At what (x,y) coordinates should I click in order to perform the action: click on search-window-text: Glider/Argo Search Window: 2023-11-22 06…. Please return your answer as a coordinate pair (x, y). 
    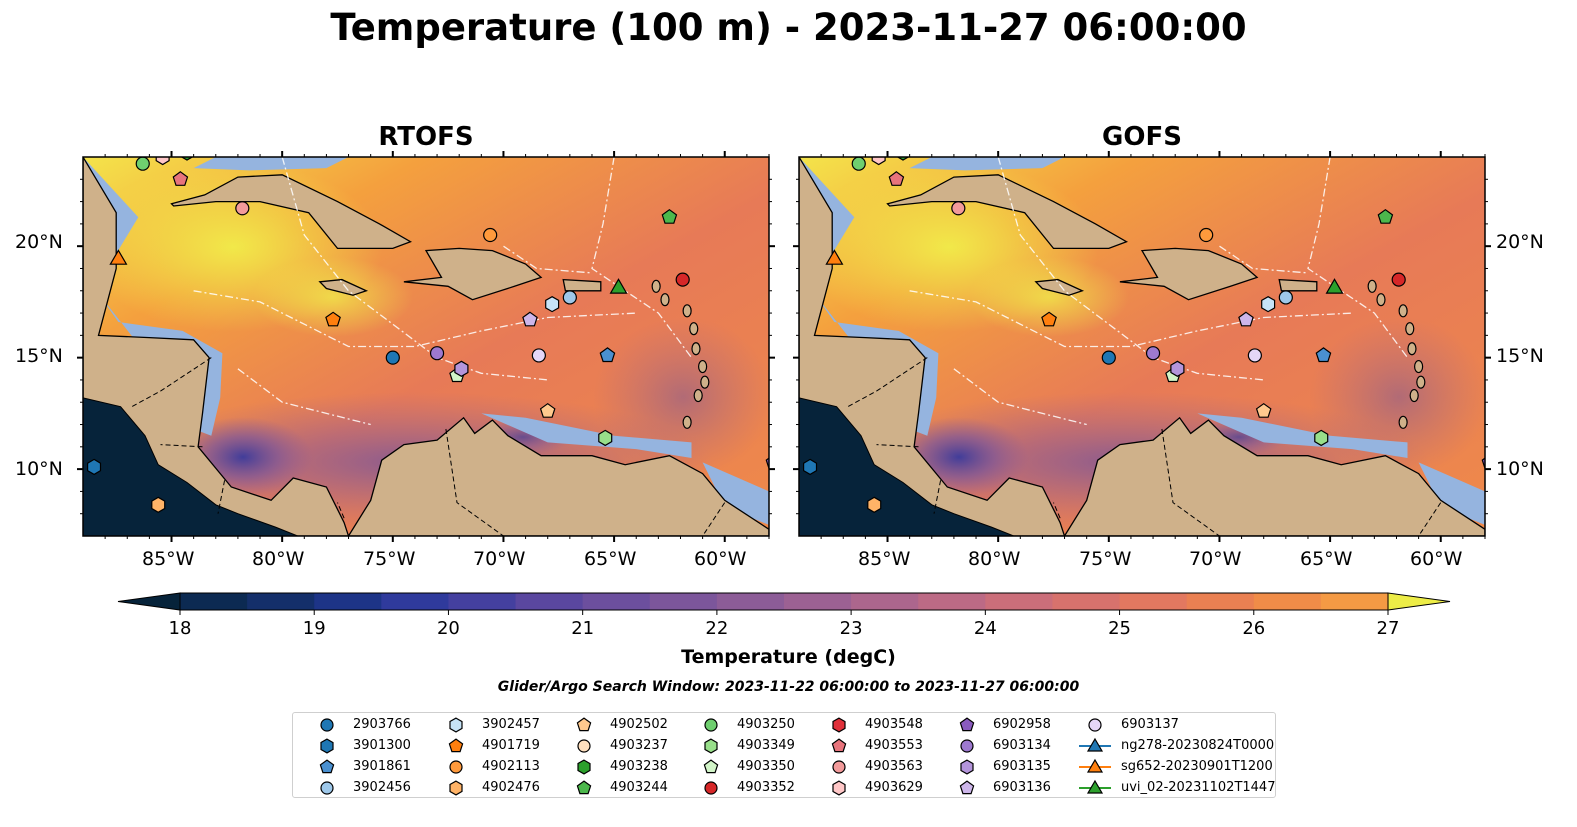
    Looking at the image, I should click on (788, 687).